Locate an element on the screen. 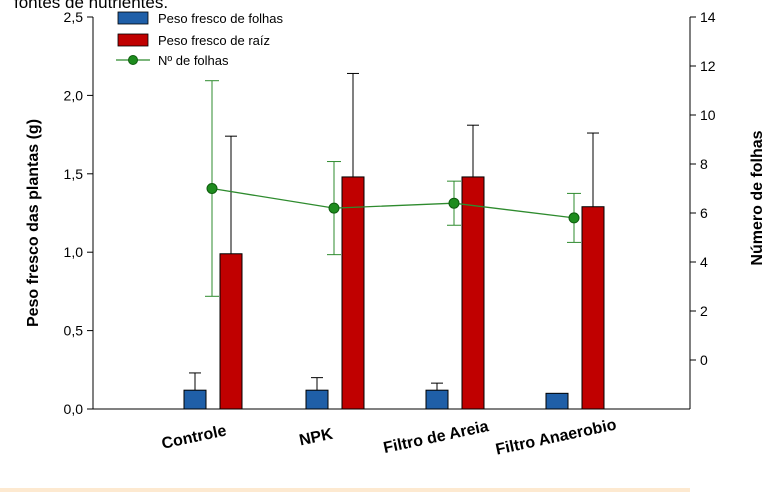  right-tick-label: 0 is located at coordinates (704, 360).